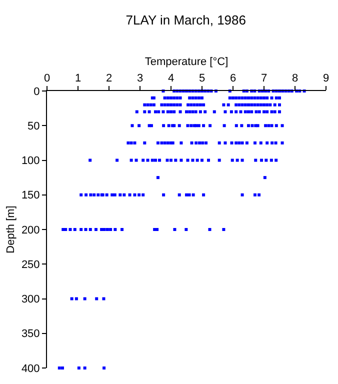  What do you see at coordinates (30, 230) in the screenshot?
I see `y-tick-label: 200` at bounding box center [30, 230].